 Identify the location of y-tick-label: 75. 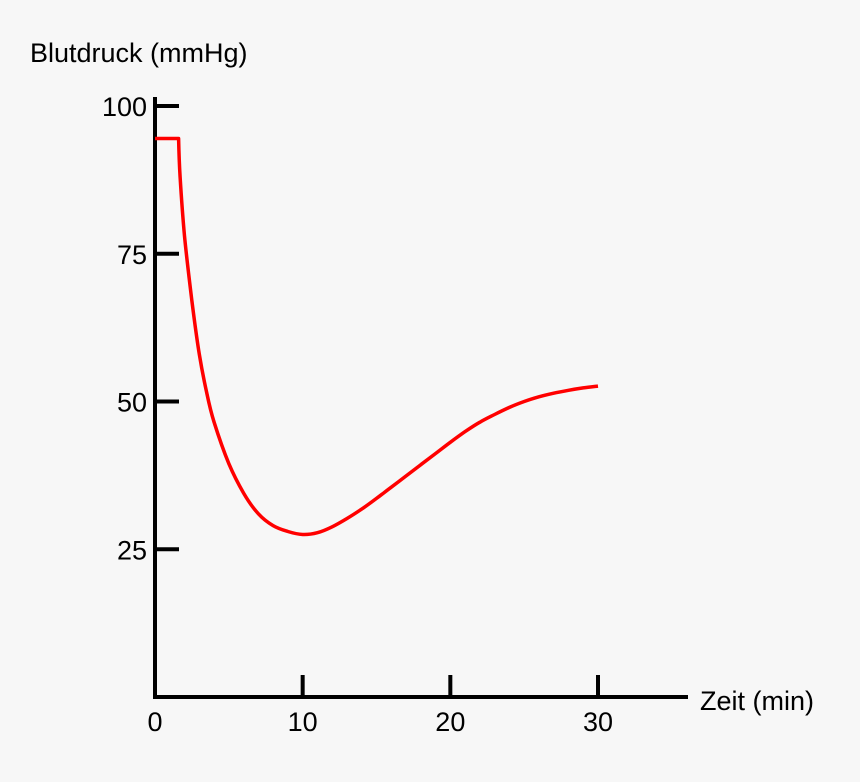
(132, 255).